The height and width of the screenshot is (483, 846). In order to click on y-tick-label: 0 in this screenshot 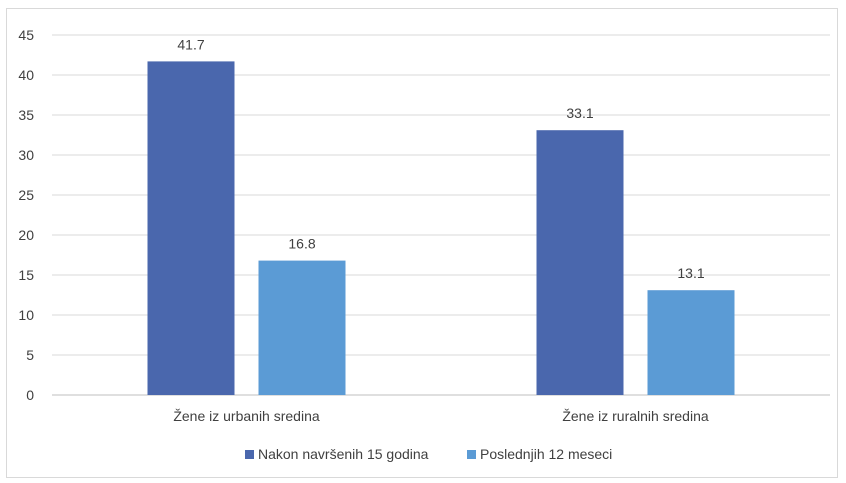, I will do `click(30, 395)`.